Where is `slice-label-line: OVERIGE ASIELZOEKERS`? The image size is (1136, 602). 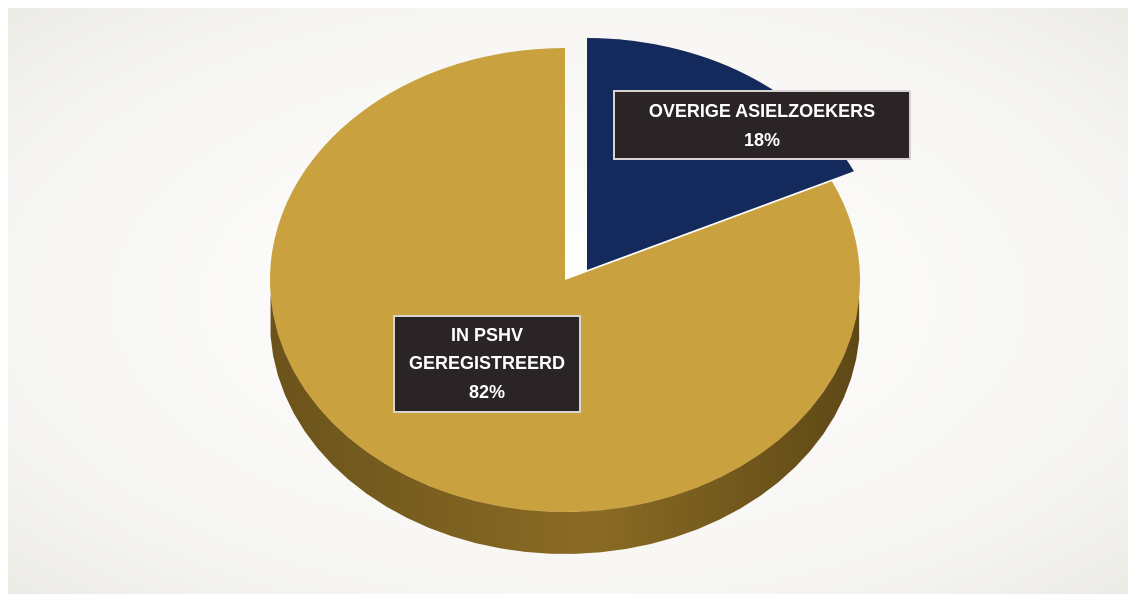
slice-label-line: OVERIGE ASIELZOEKERS is located at coordinates (762, 111).